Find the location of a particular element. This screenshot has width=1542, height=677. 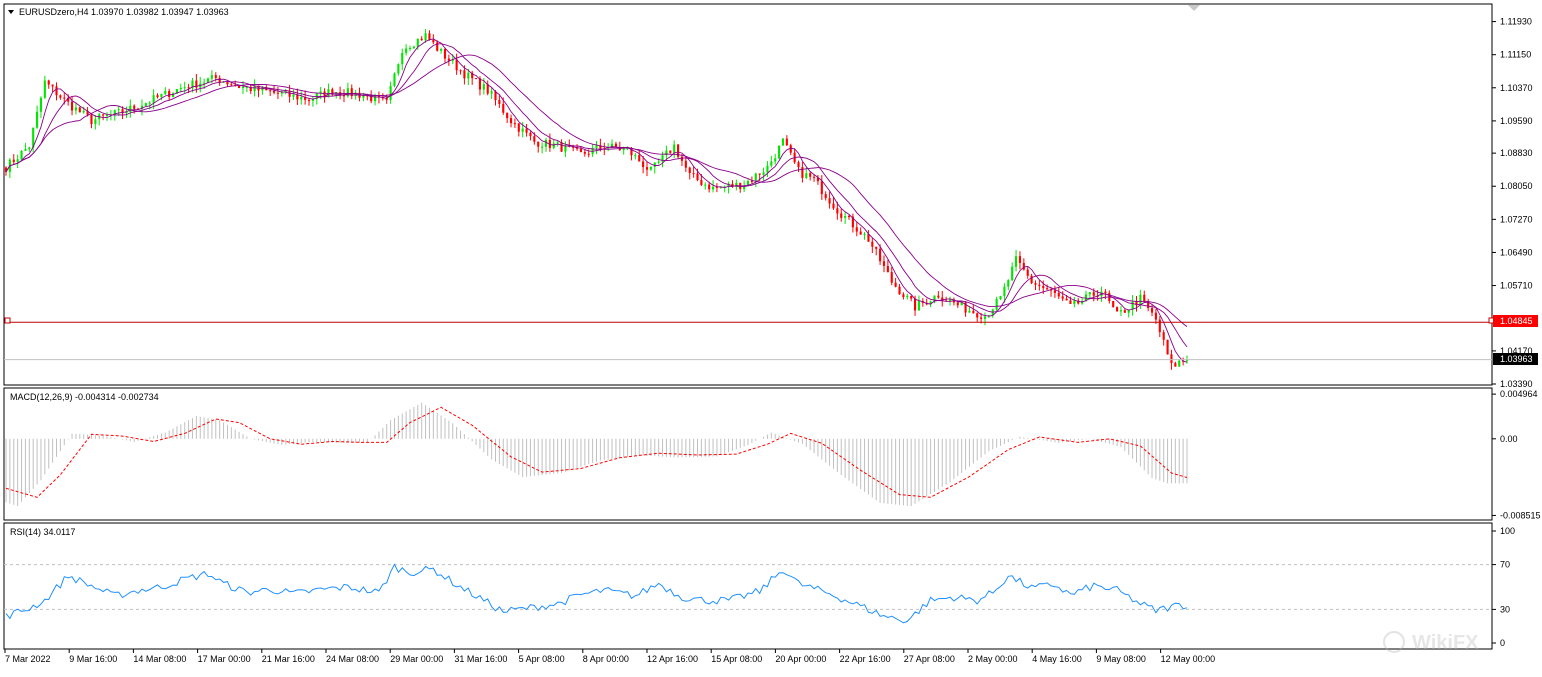

time-axis-label: 17 Mar 00:00 is located at coordinates (224, 659).